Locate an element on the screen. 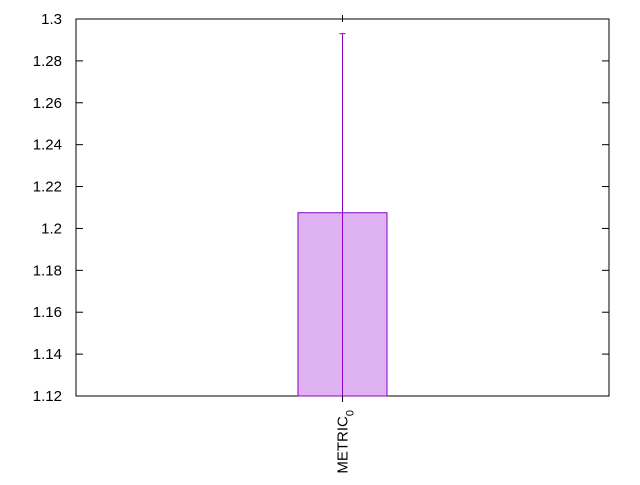 The height and width of the screenshot is (485, 640). y-tick-label: 1.22 is located at coordinates (47, 187).